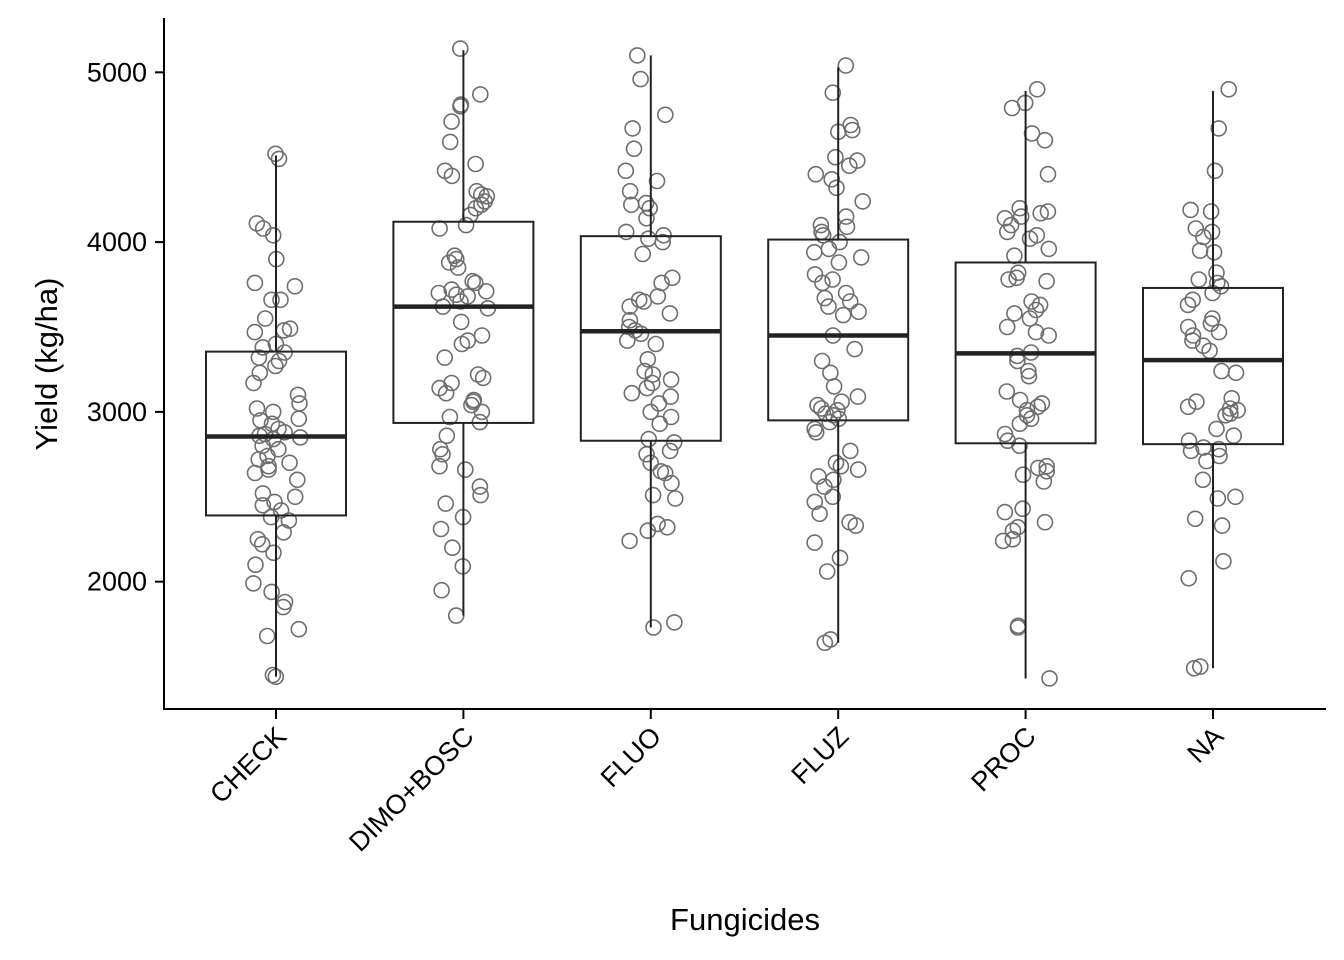  Describe the element at coordinates (117, 72) in the screenshot. I see `y-tick-label: 5000` at that location.